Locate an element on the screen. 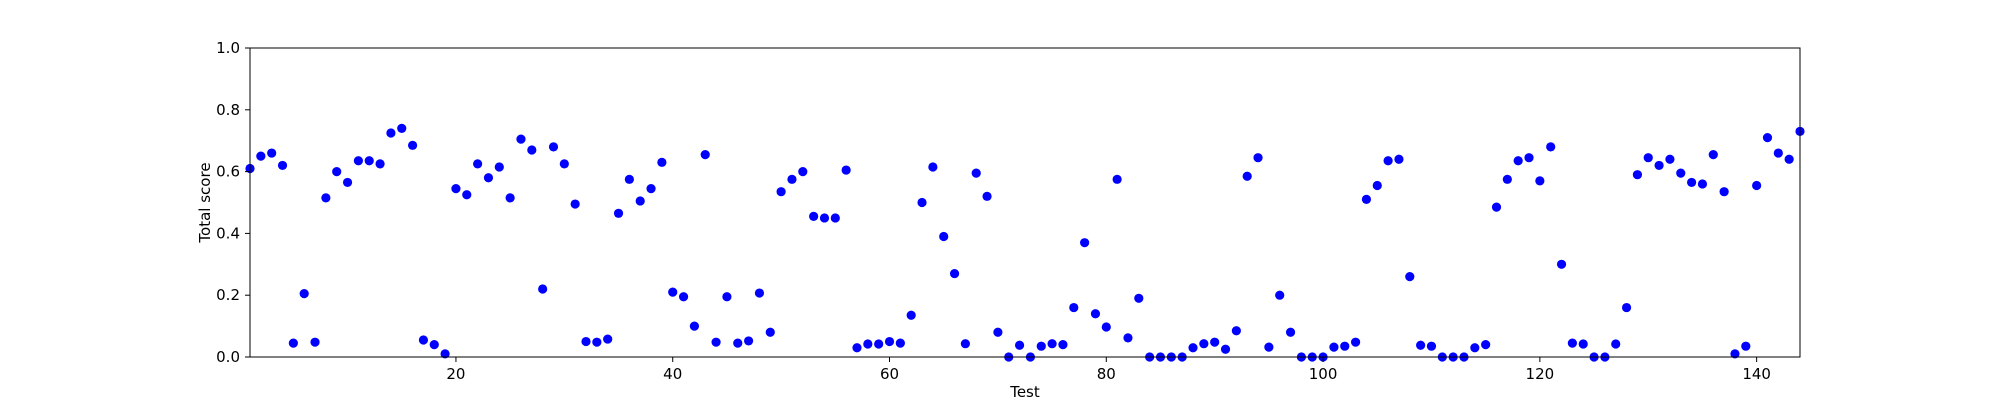 This screenshot has height=405, width=2000. y-axis-label: Total score is located at coordinates (205, 202).